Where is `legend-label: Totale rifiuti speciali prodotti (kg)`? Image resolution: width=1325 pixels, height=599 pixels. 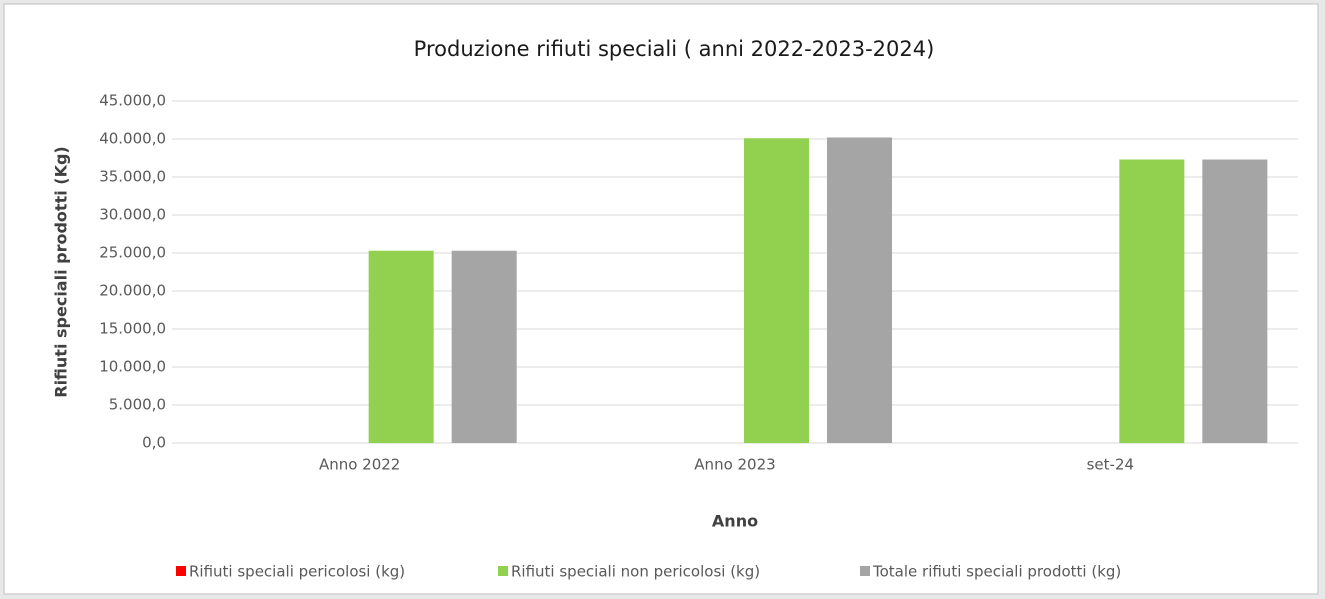
legend-label: Totale rifiuti speciali prodotti (kg) is located at coordinates (996, 572).